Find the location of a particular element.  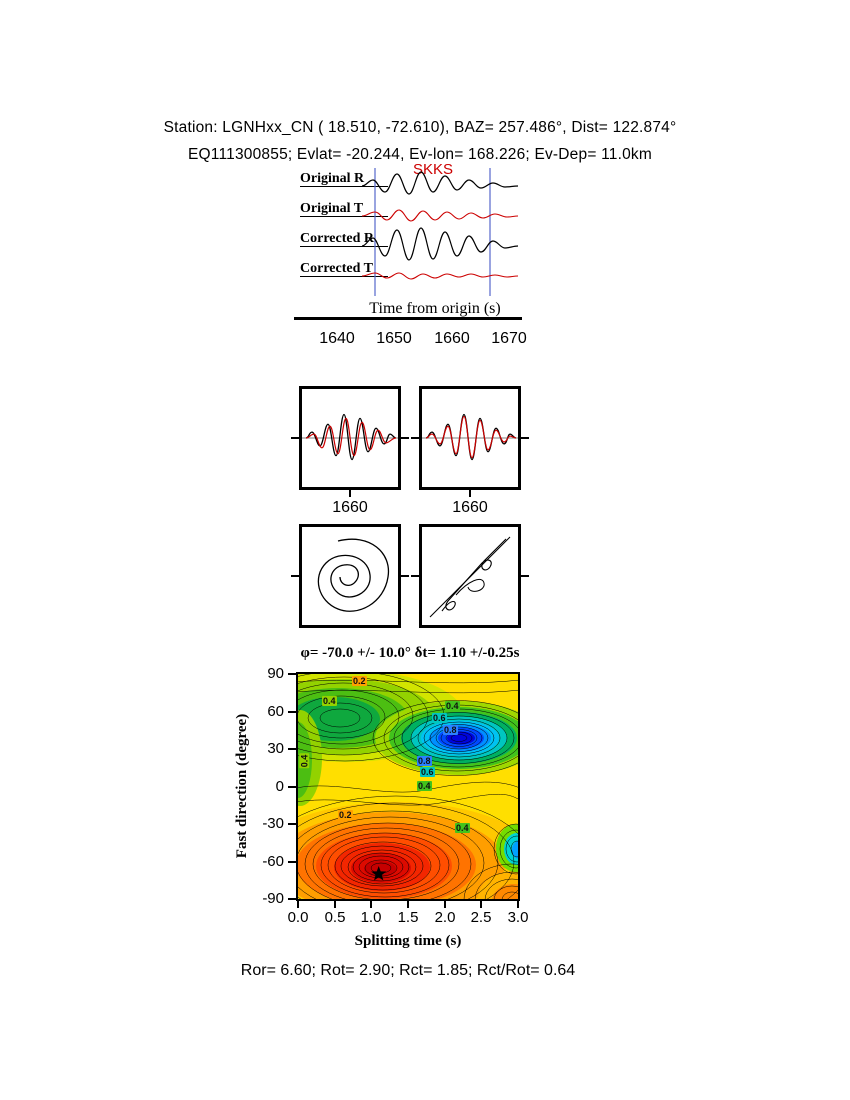

particle-motion-panel-corrected is located at coordinates (470, 576).